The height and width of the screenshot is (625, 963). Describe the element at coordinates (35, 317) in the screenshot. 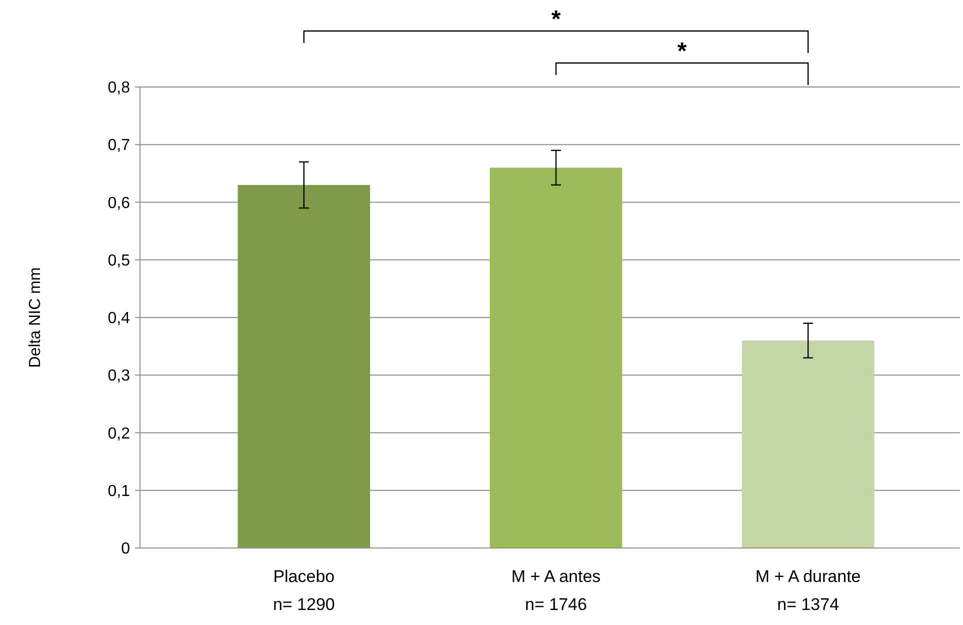

I see `y-axis-title: Delta NIC mm` at that location.